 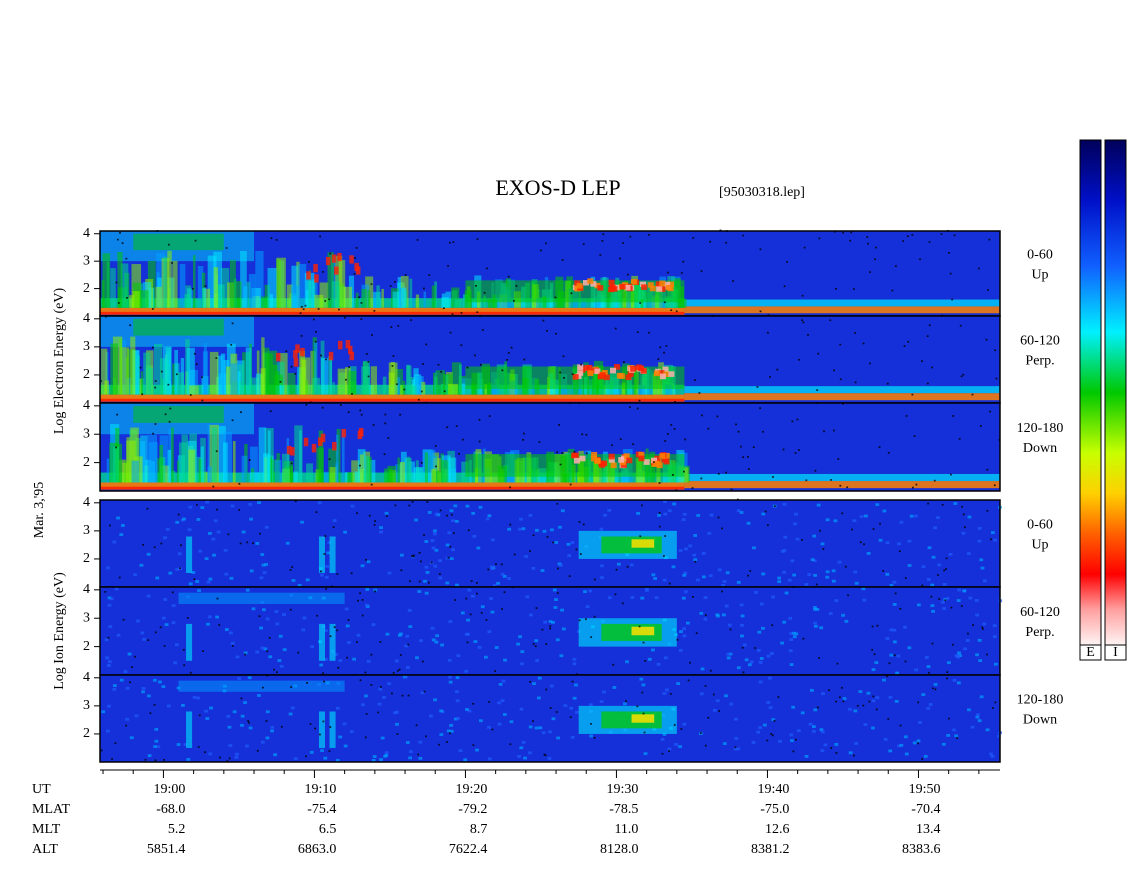 I want to click on panel-sublabel: Up, so click(x=1039, y=545).